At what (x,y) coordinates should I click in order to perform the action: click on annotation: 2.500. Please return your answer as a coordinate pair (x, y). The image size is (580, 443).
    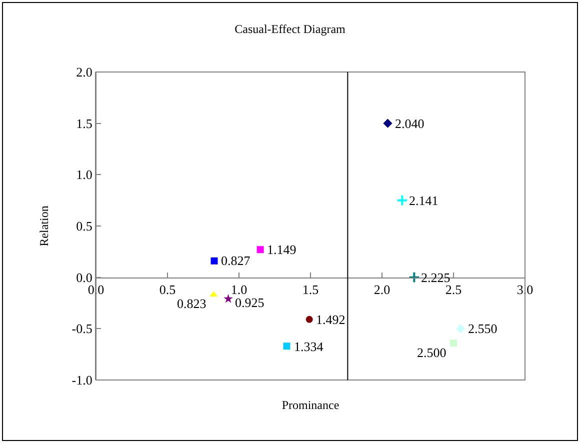
    Looking at the image, I should click on (431, 352).